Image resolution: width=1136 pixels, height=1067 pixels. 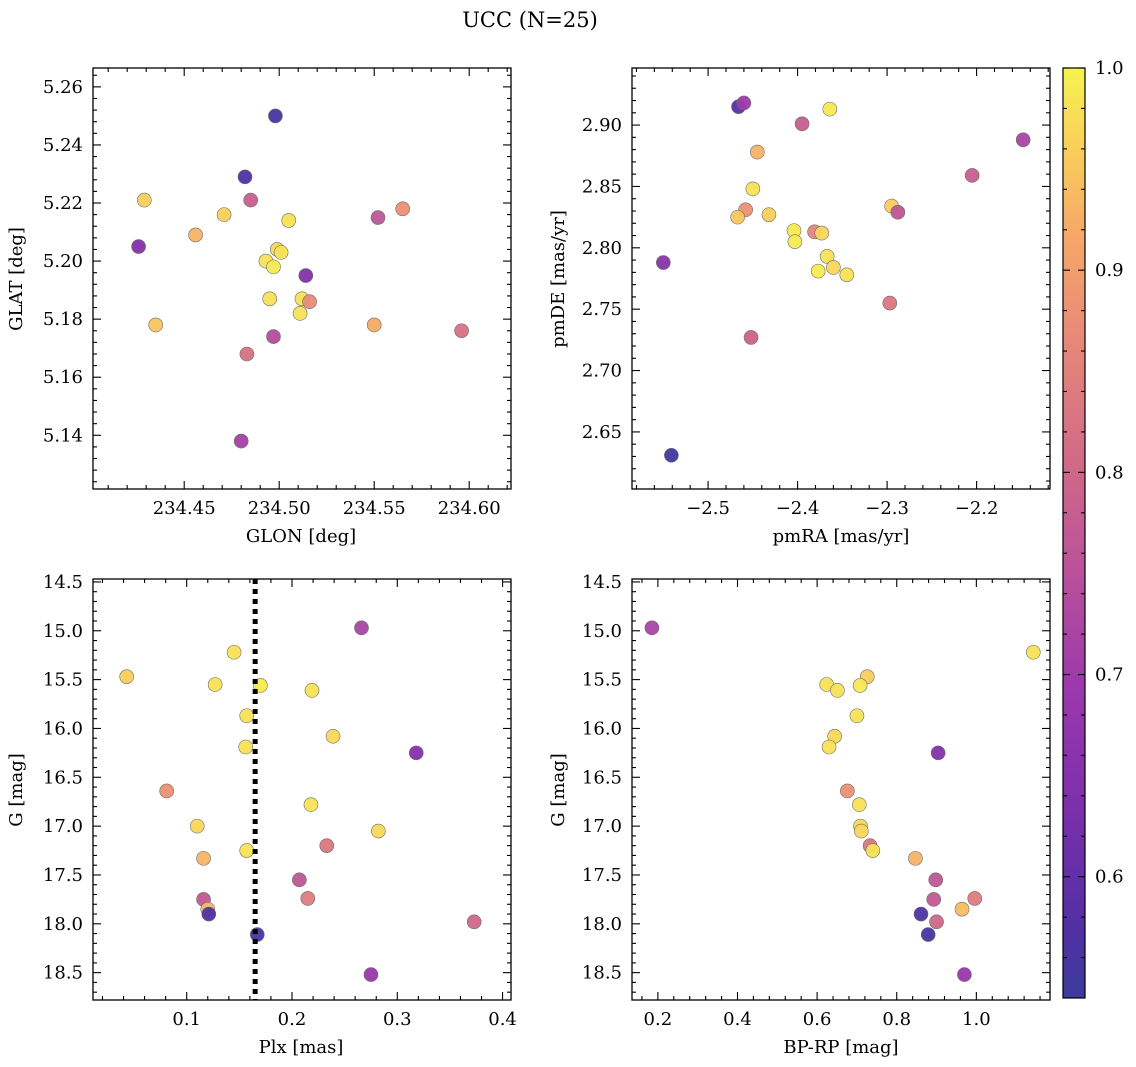 I want to click on colorbar-tick-label: 0.8, so click(x=1109, y=472).